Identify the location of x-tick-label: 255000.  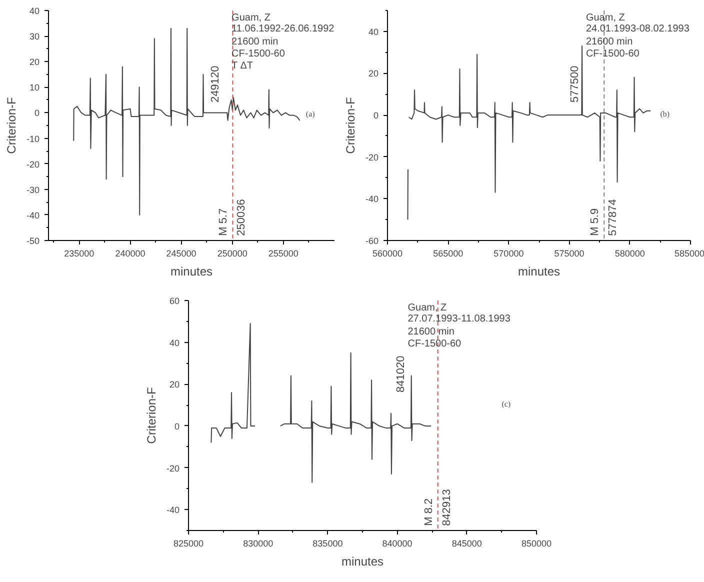
(283, 253).